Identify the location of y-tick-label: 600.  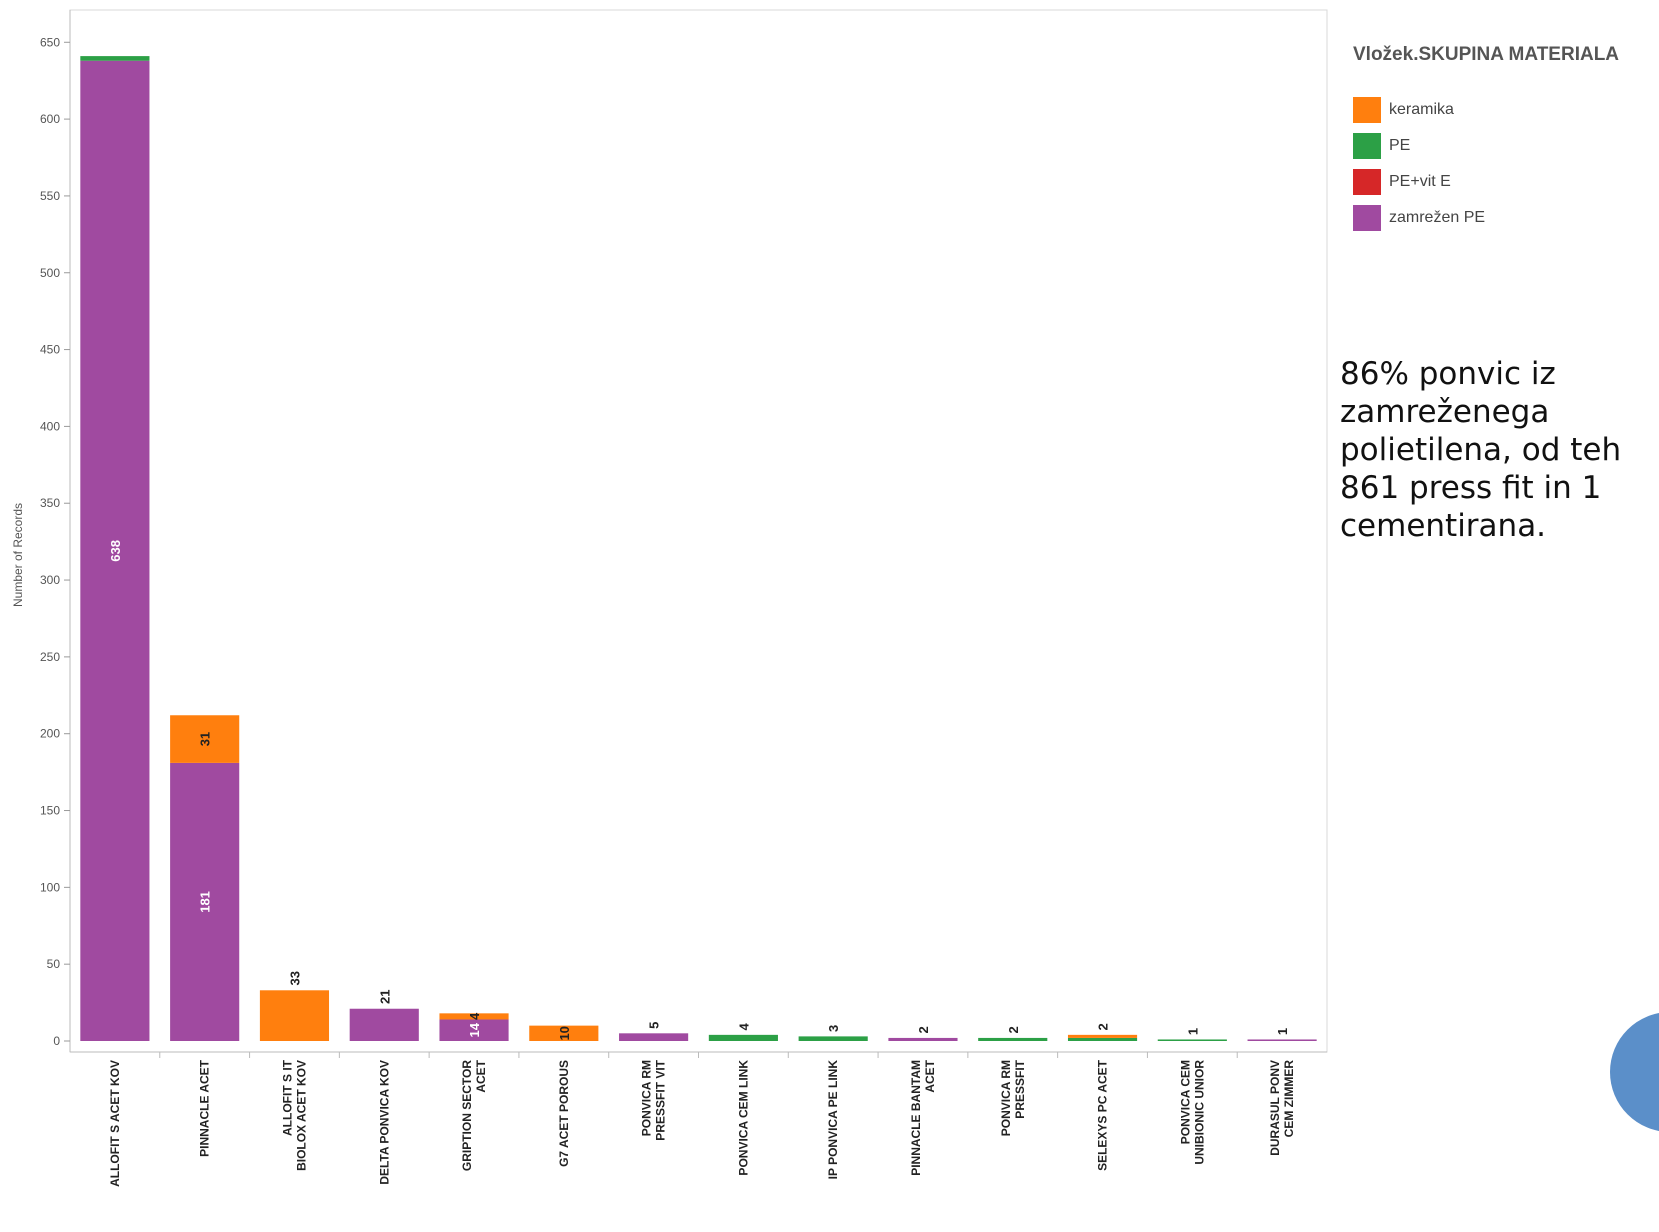
(50, 119).